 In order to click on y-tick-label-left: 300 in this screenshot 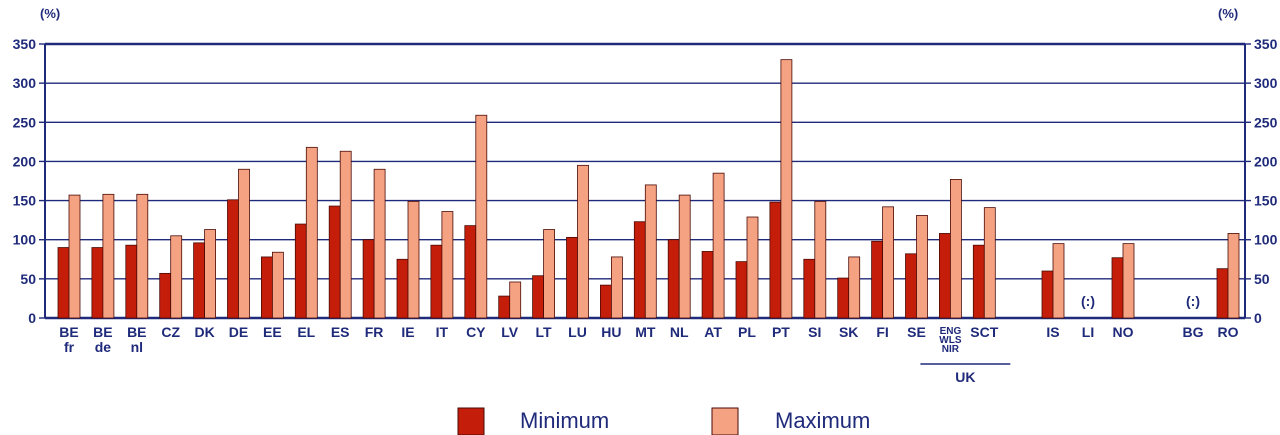, I will do `click(25, 83)`.